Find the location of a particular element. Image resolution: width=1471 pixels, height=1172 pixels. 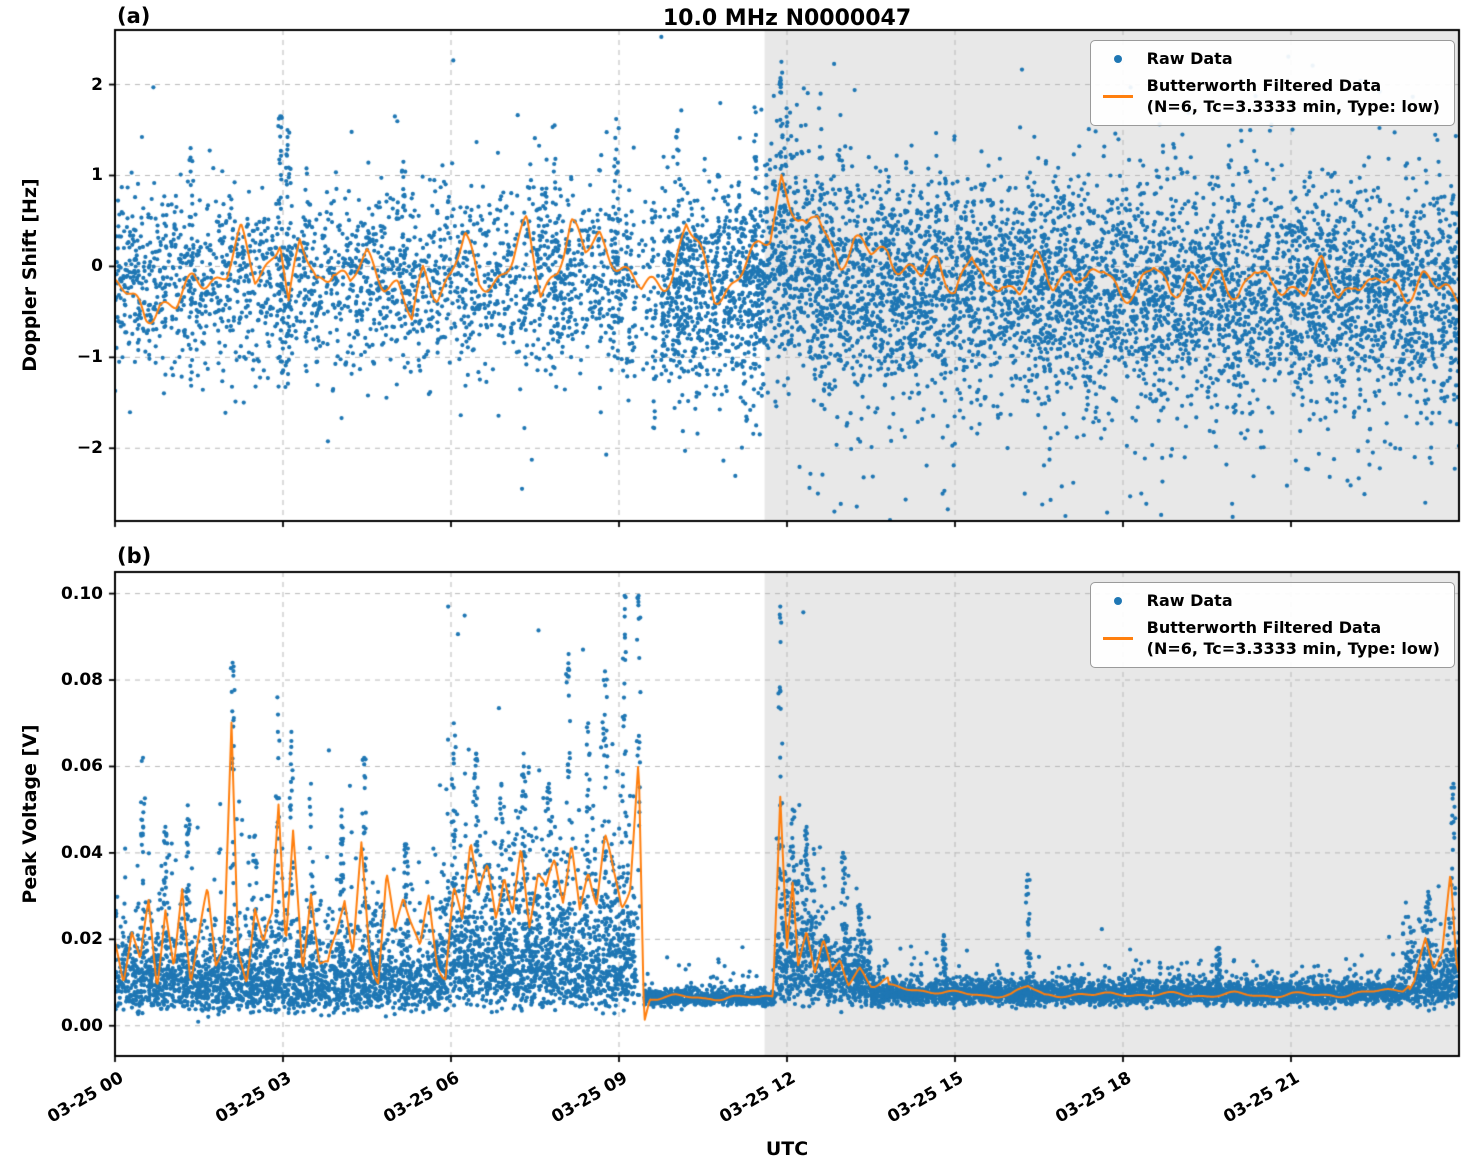

y-tick-label: 0.10 is located at coordinates (82, 593).